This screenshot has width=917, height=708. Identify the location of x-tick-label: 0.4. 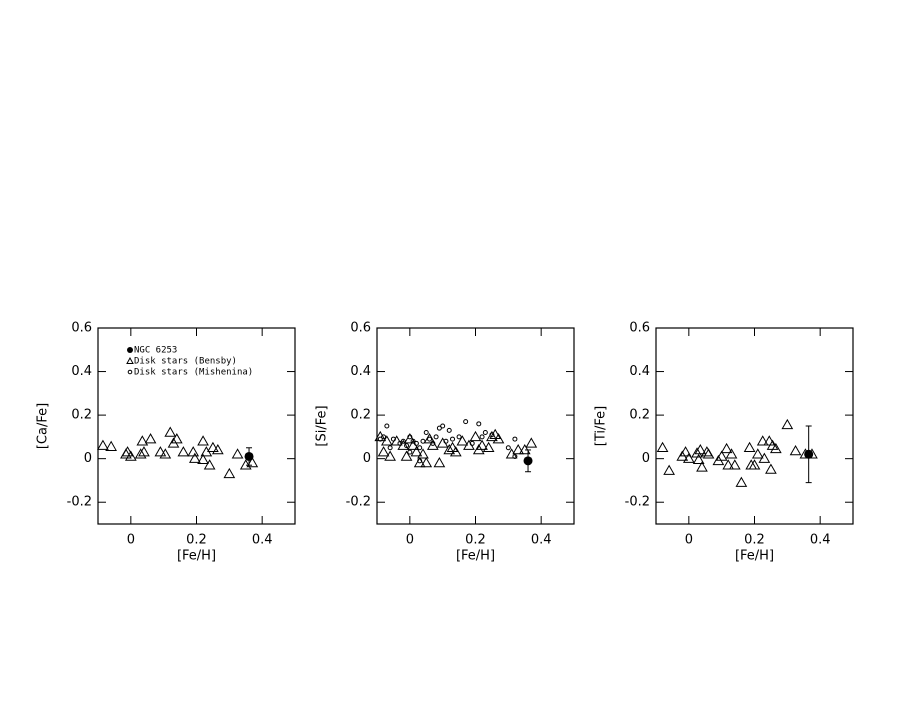
(820, 540).